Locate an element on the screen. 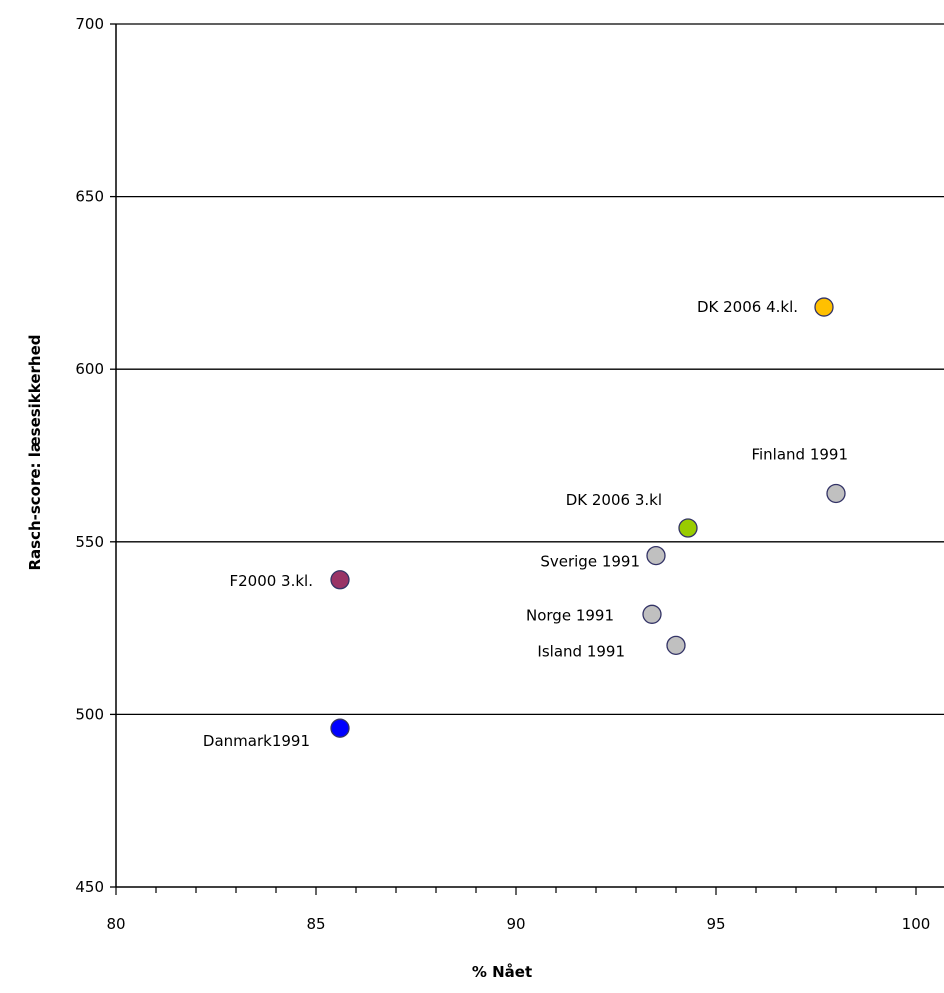  x-tick-label: 100 is located at coordinates (916, 924).